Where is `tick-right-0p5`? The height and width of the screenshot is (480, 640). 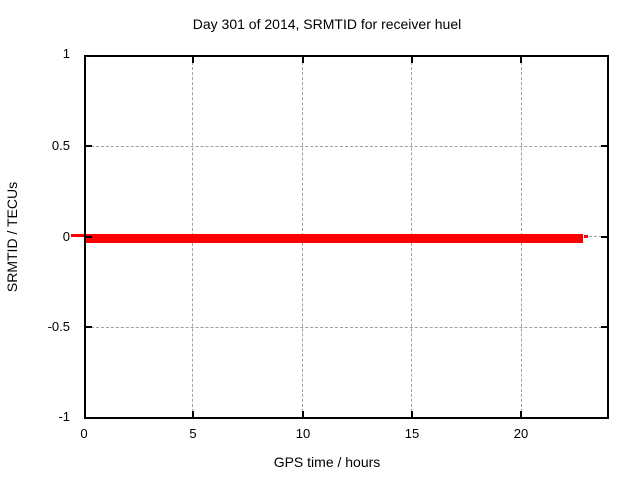 tick-right-0p5 is located at coordinates (604, 146).